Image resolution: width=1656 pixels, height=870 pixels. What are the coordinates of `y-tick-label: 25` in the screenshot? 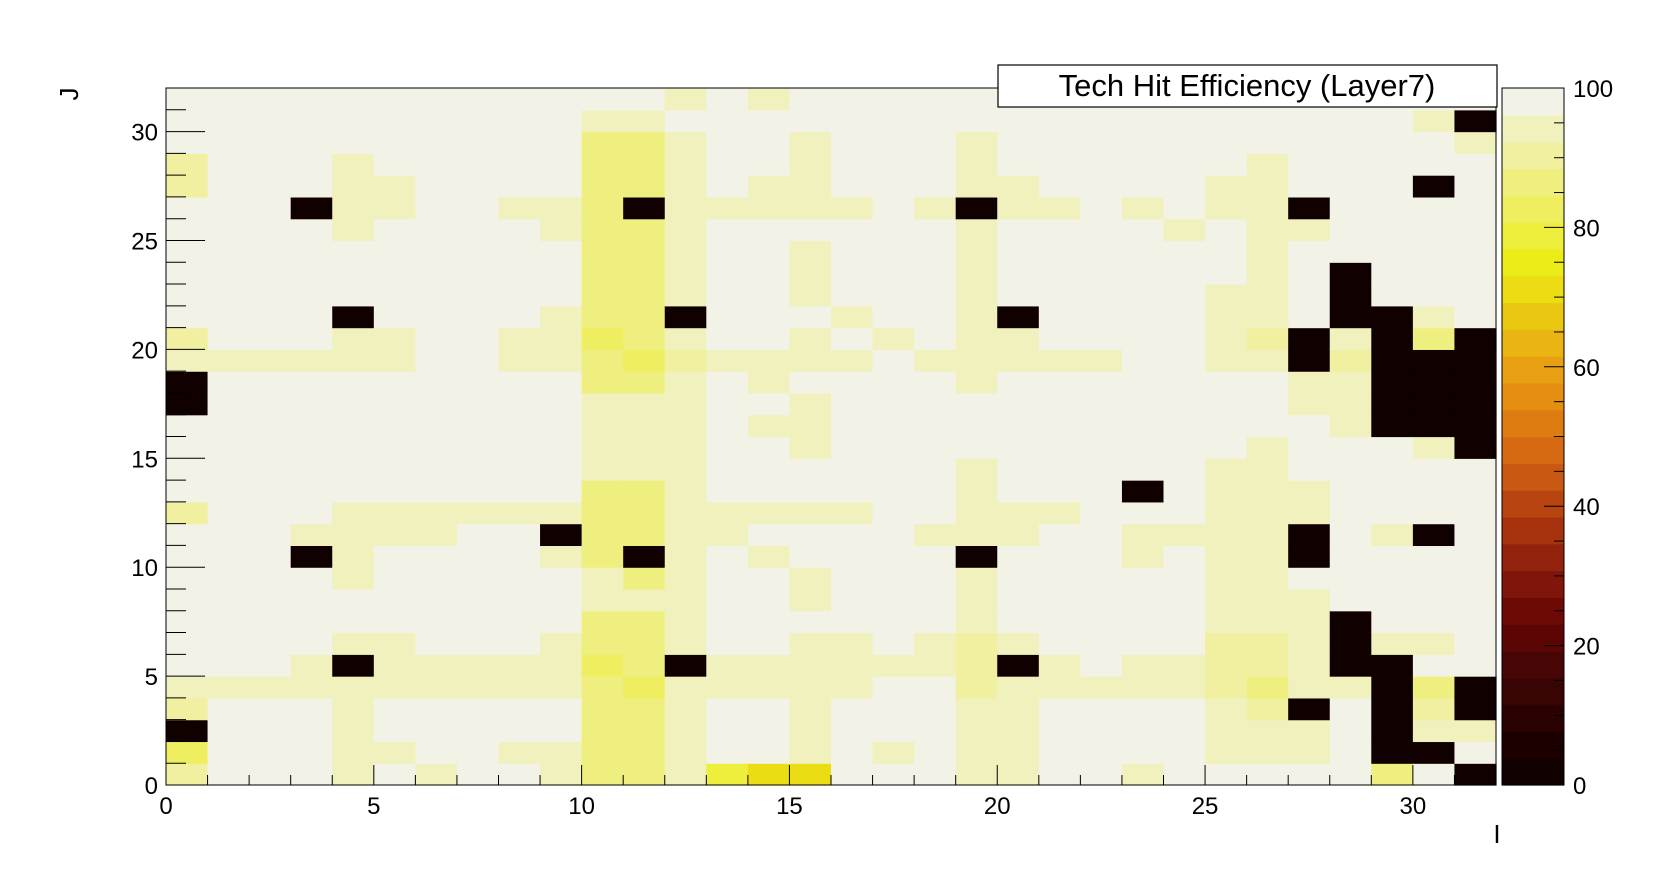 It's located at (144, 241).